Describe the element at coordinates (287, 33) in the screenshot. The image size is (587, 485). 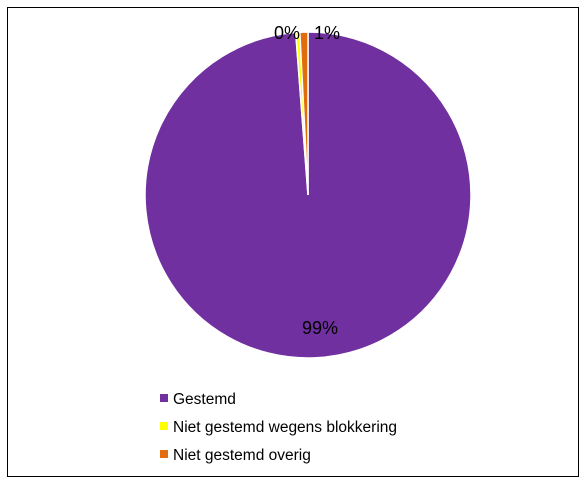
I see `data-label-2: 0%` at that location.